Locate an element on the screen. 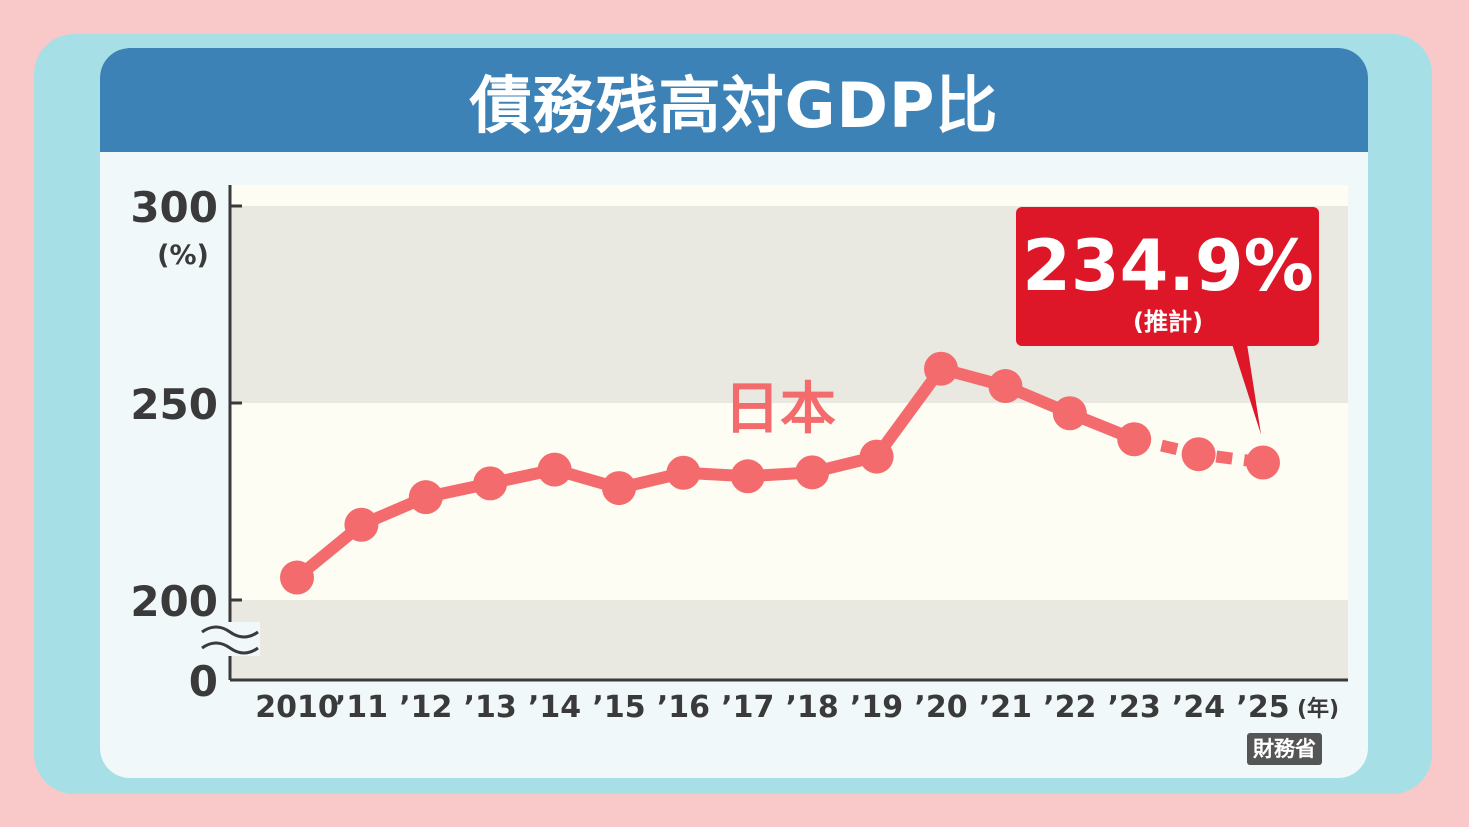  source-badge: 財務省 is located at coordinates (1284, 749).